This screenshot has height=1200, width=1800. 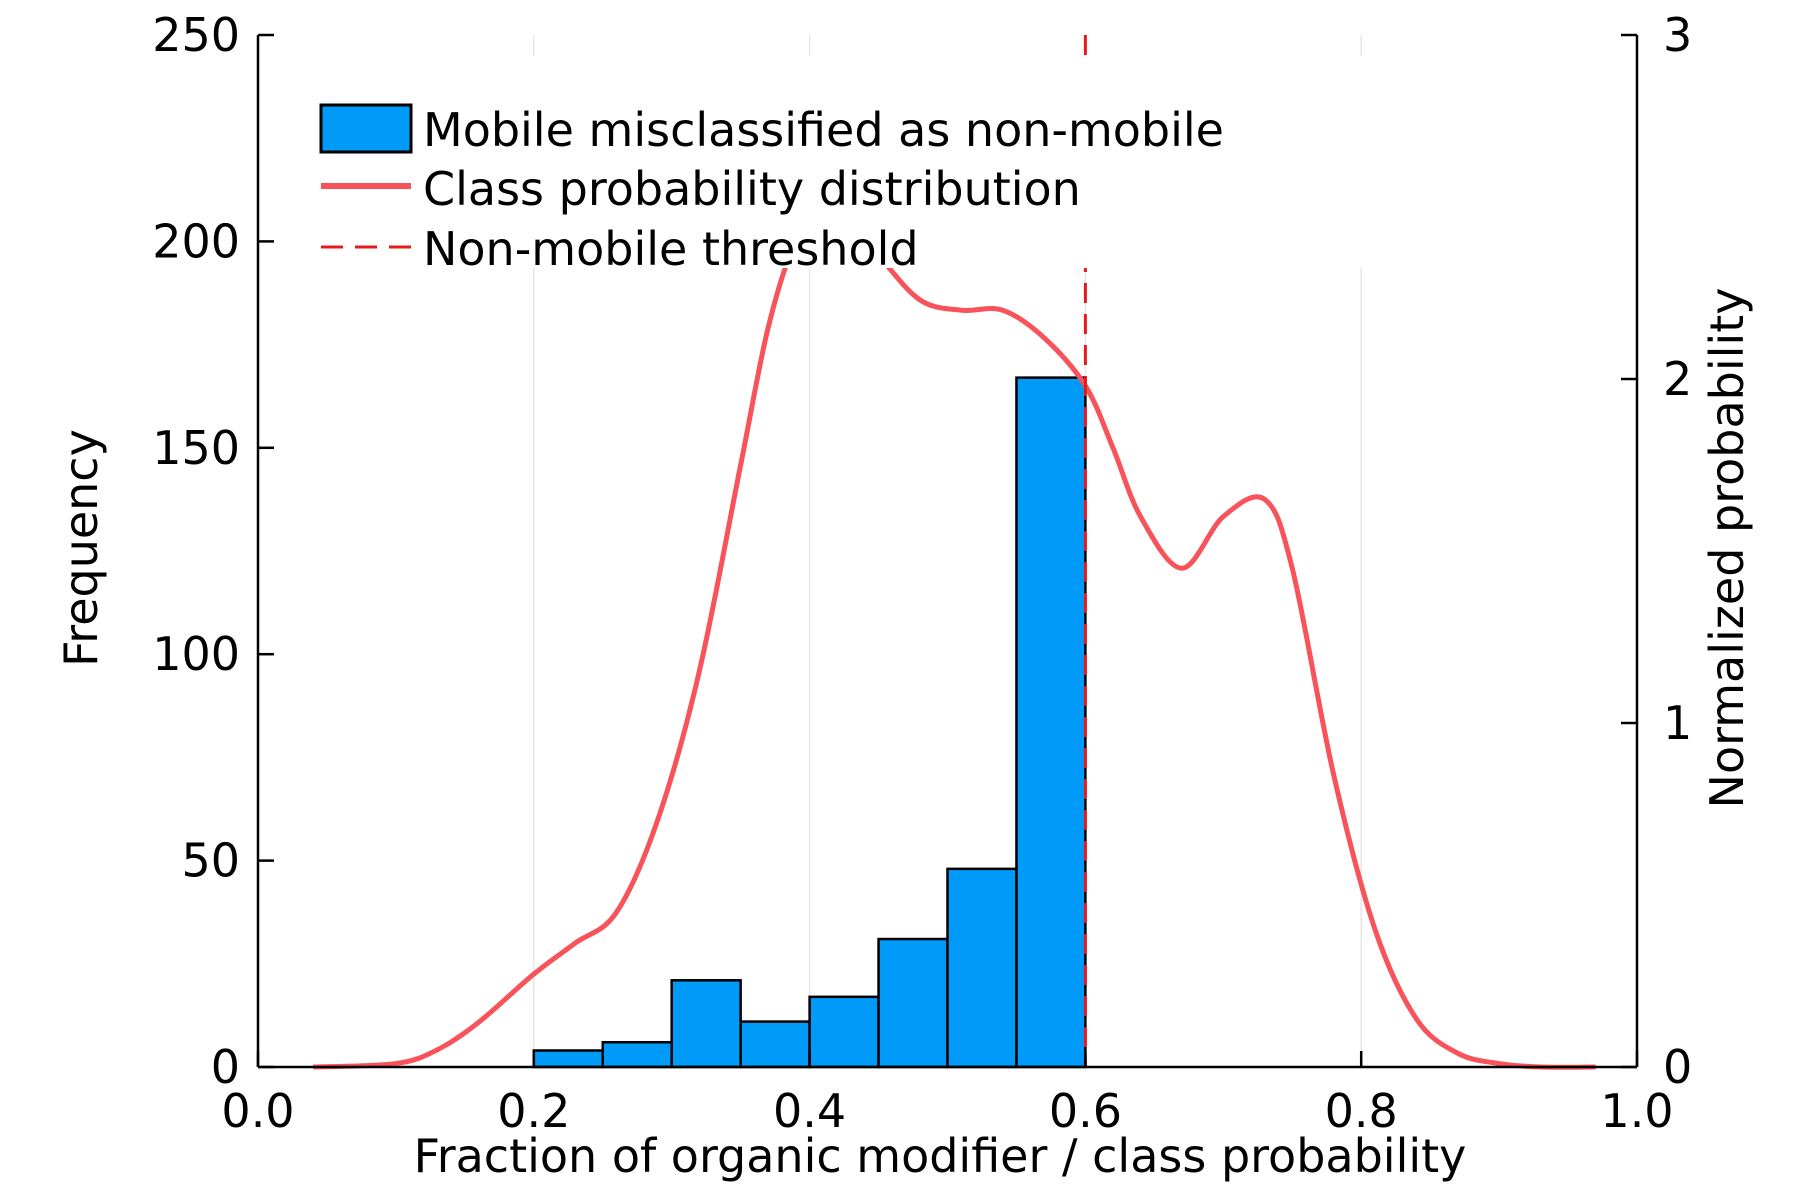 I want to click on y-tick-label: 200, so click(x=196, y=241).